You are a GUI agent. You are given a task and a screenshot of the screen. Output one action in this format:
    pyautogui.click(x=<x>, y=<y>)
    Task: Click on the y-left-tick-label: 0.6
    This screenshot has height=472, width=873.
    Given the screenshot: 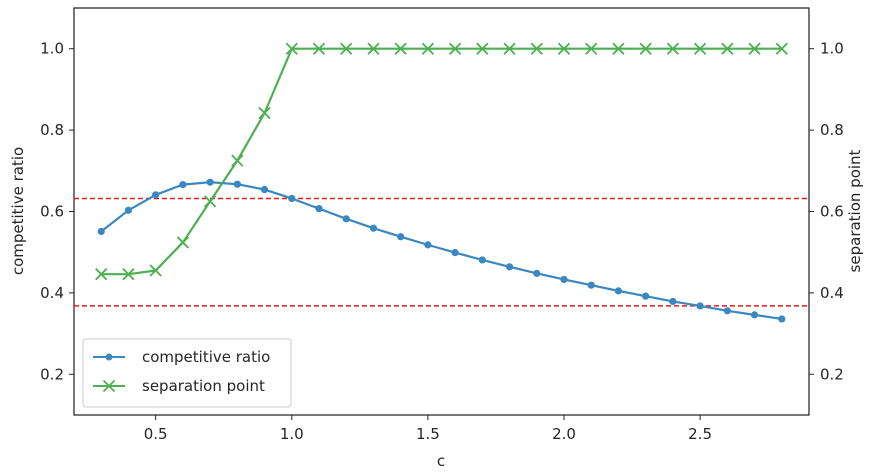 What is the action you would take?
    pyautogui.click(x=52, y=212)
    